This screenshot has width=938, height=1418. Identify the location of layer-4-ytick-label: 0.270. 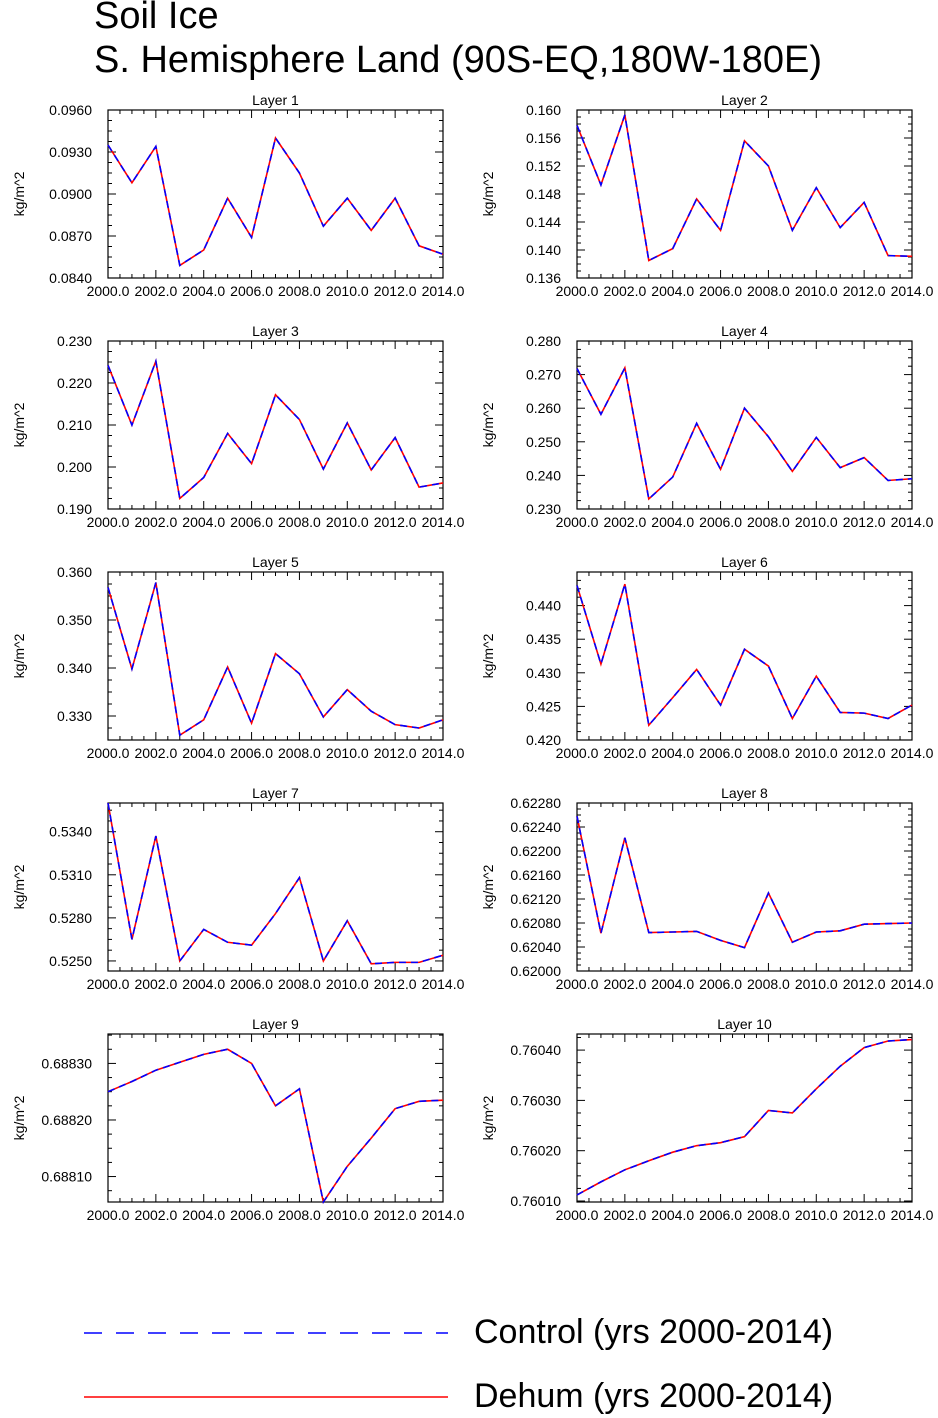
(543, 375).